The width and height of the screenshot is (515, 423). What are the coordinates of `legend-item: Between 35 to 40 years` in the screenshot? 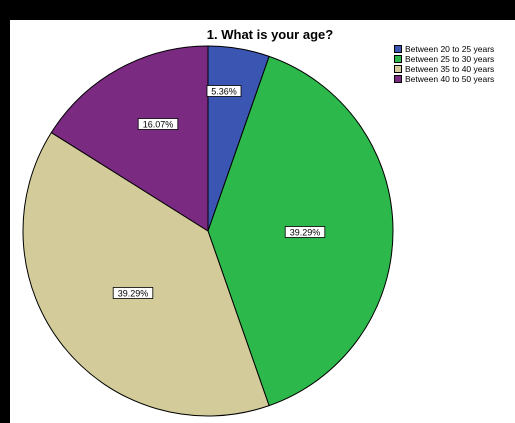 It's located at (444, 69).